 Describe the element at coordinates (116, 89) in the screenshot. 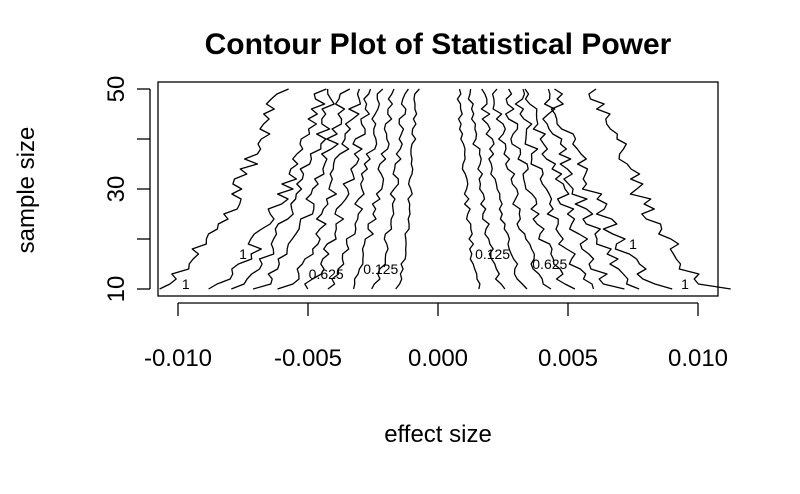

I see `y-tick-label: 50` at that location.